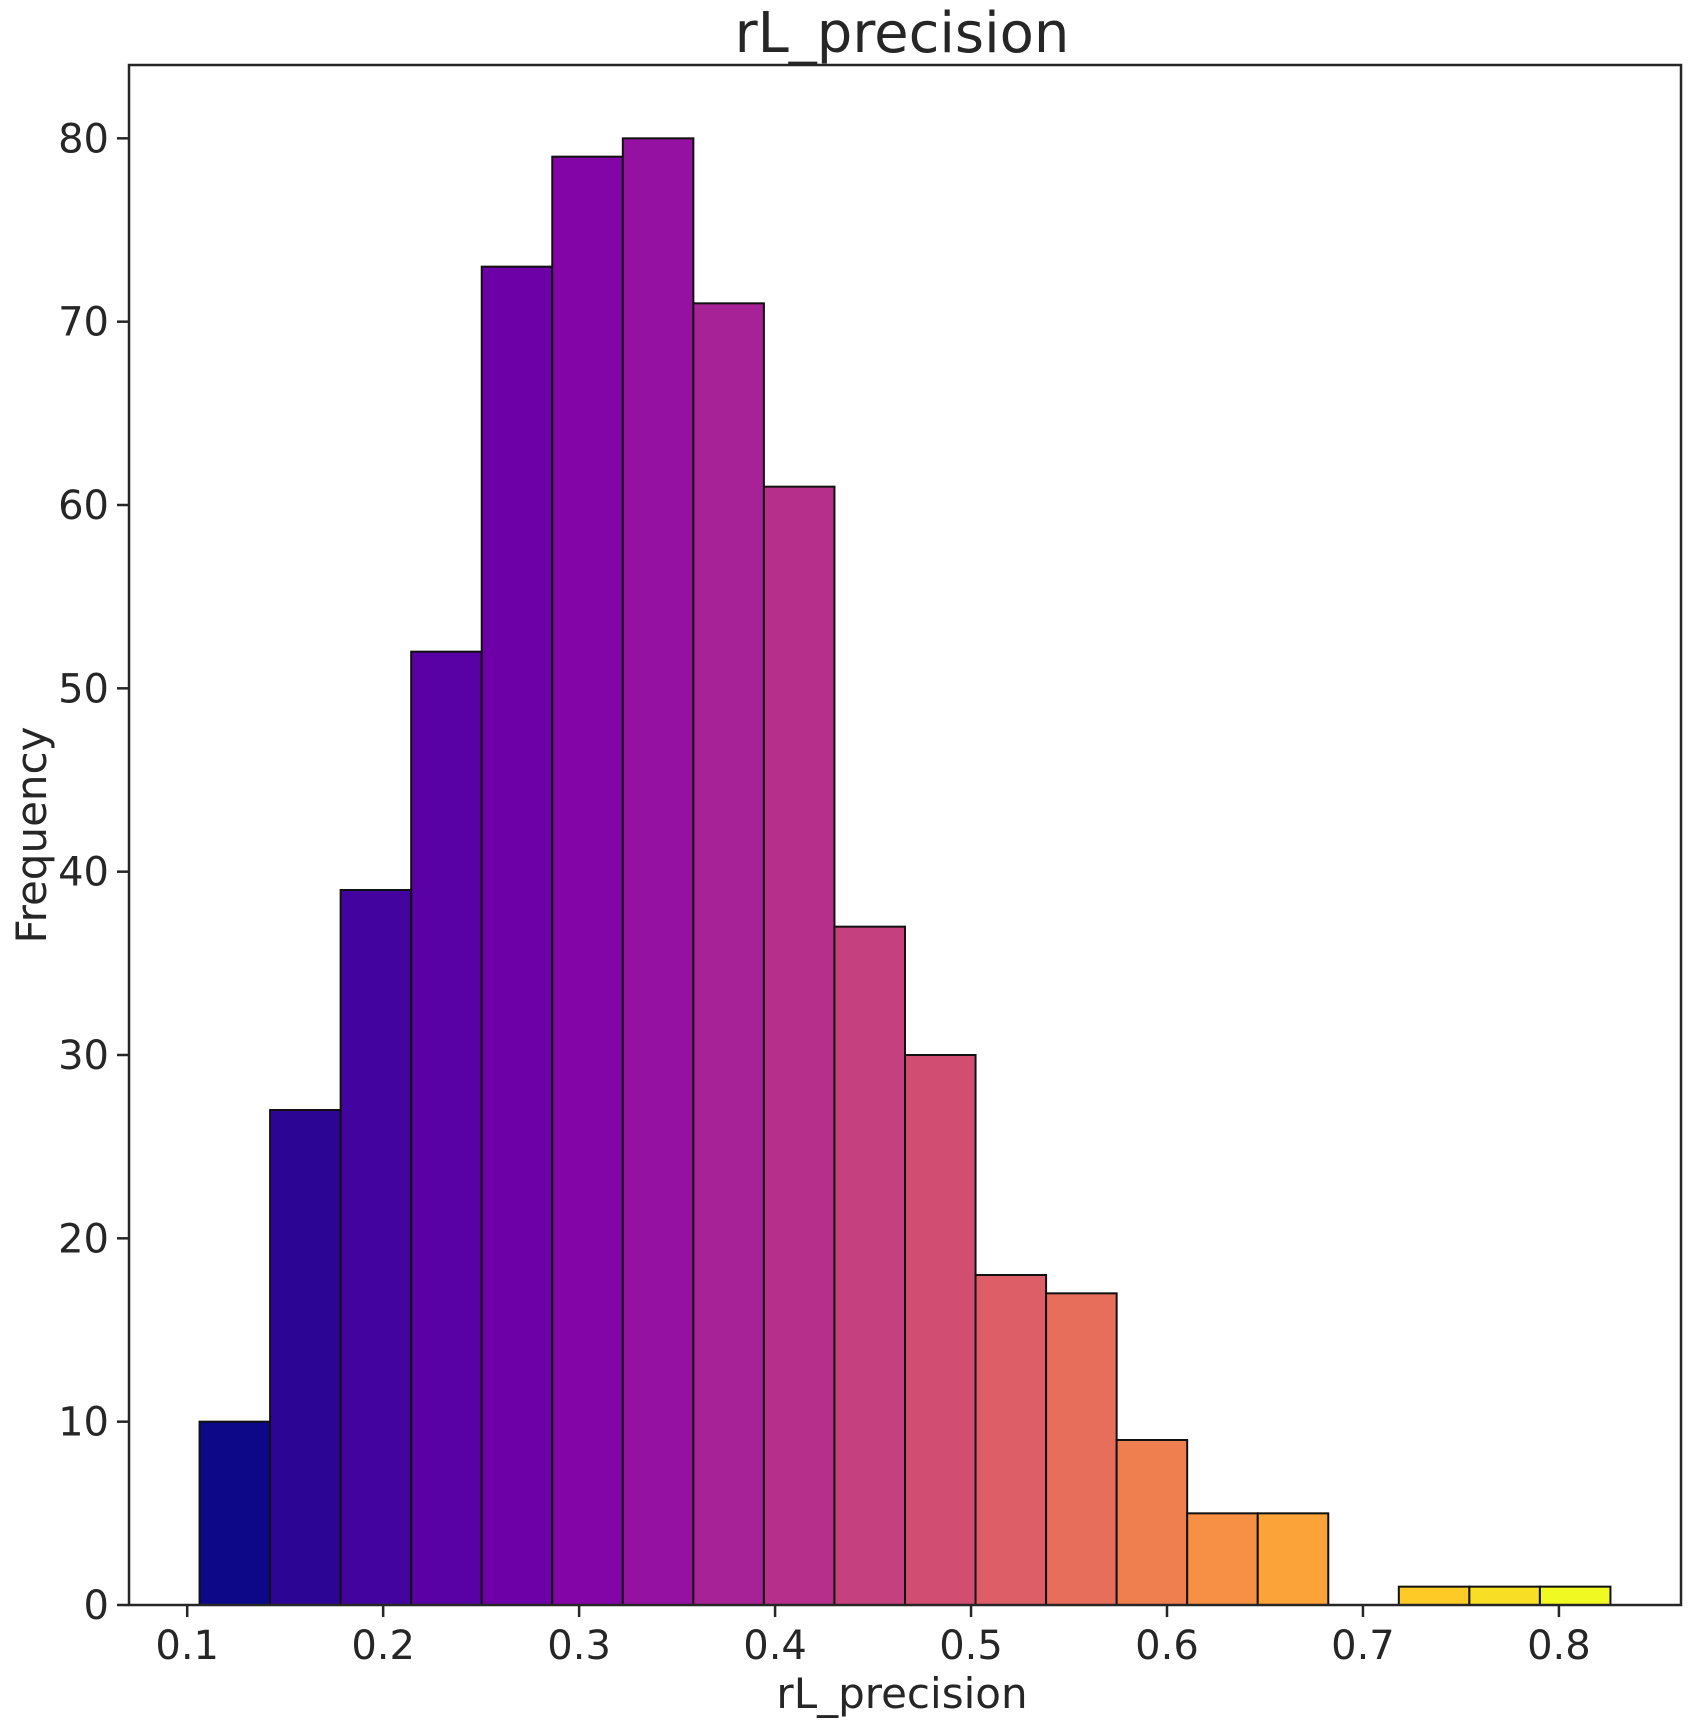 This screenshot has height=1722, width=1688. Describe the element at coordinates (31, 835) in the screenshot. I see `y-axis-label: Frequency` at that location.